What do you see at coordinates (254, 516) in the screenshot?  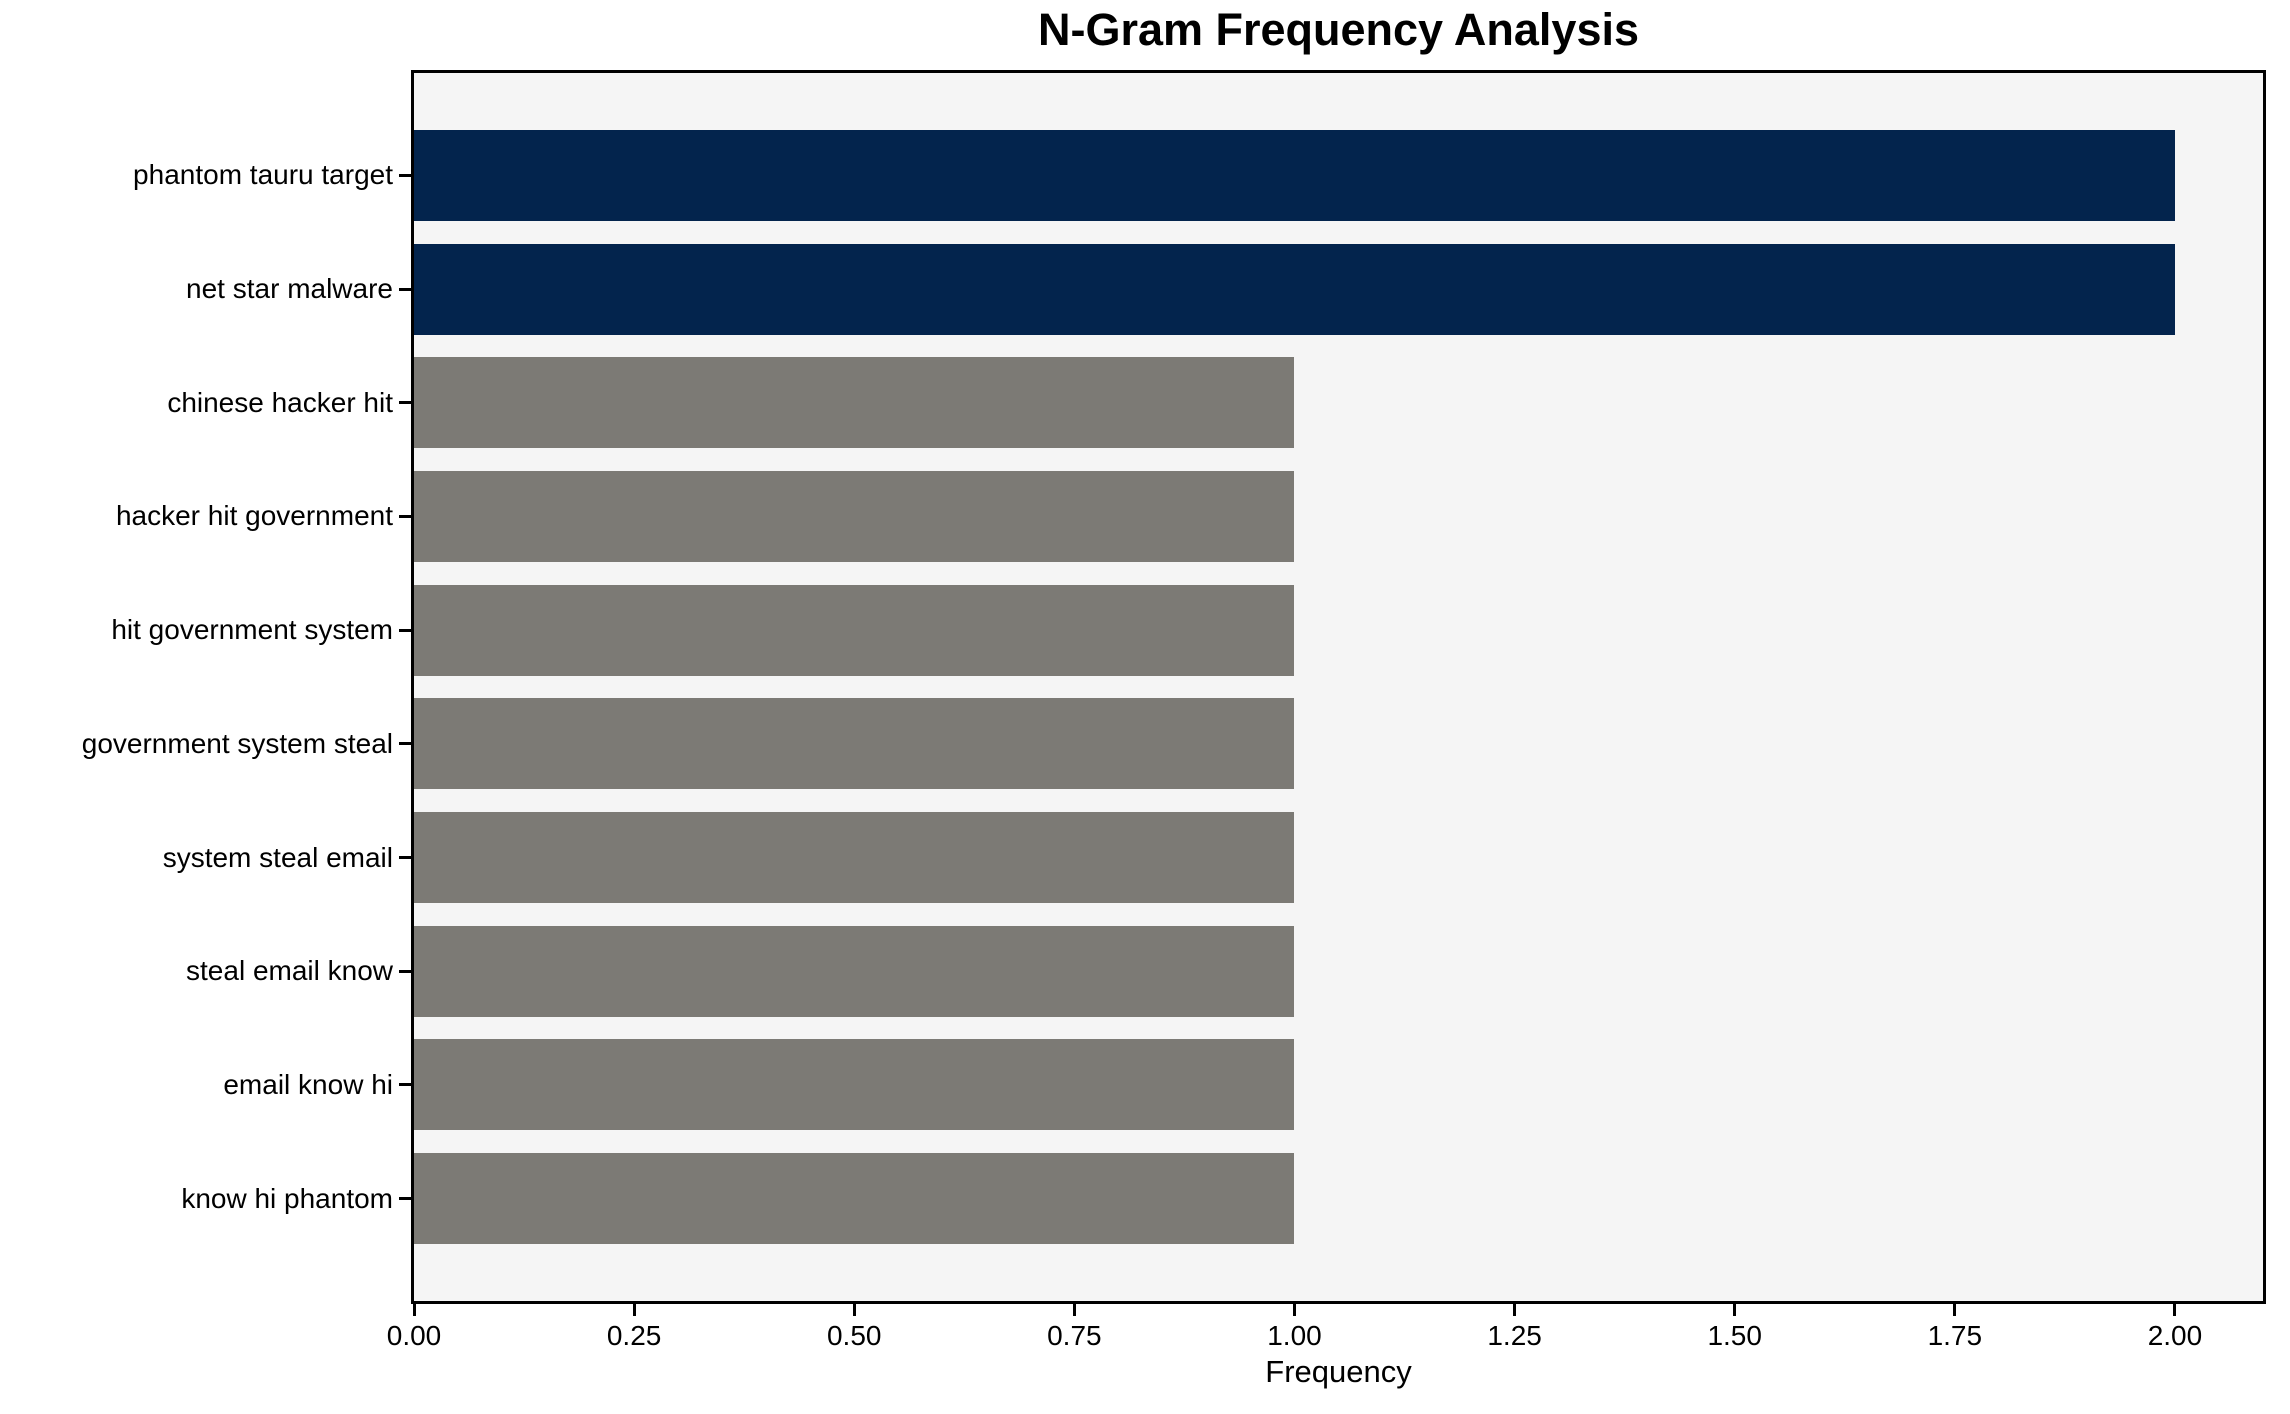 I see `y-tick-label: hacker hit government` at bounding box center [254, 516].